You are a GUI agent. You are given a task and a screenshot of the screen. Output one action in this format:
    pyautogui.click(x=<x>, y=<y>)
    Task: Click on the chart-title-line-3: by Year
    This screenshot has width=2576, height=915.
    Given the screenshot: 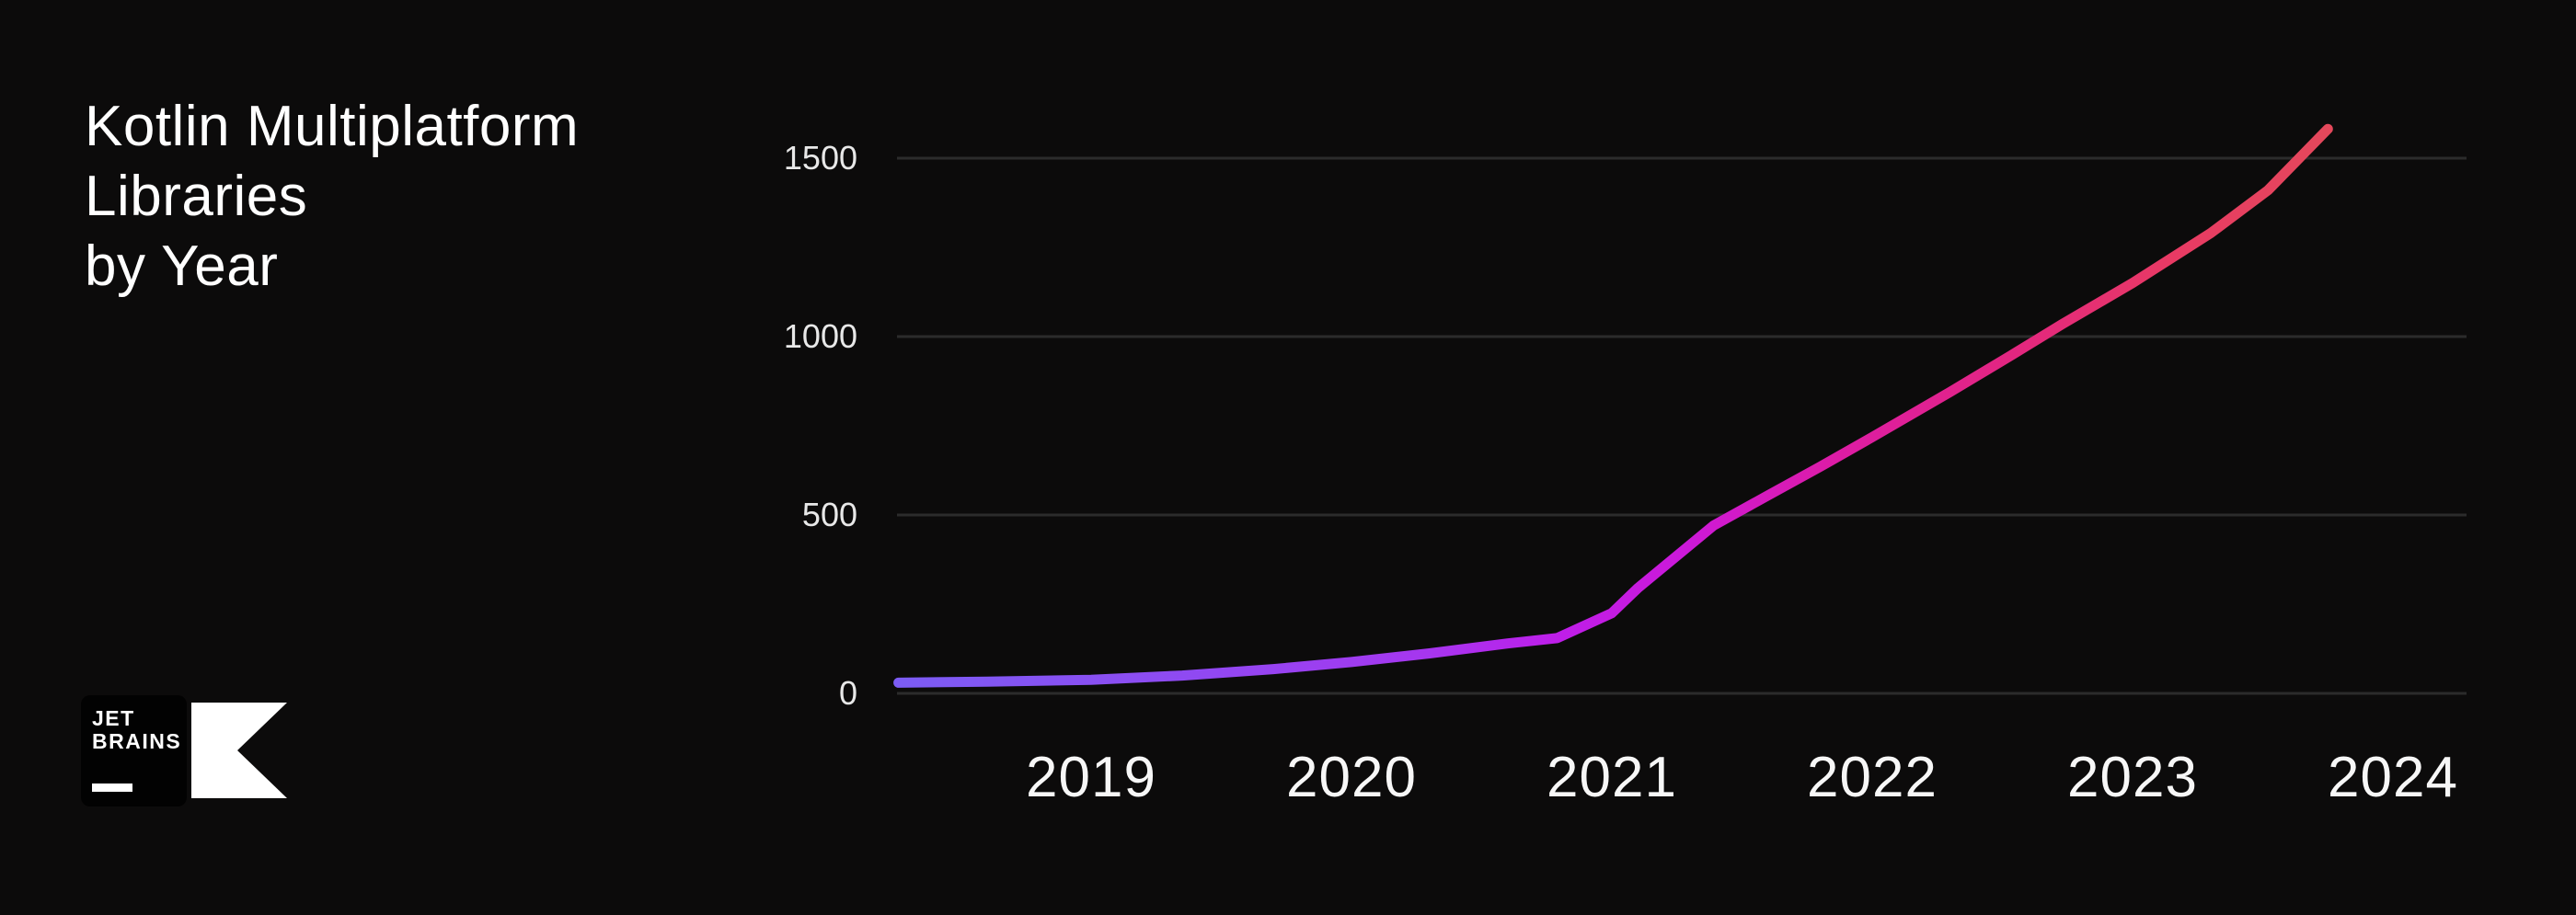 What is the action you would take?
    pyautogui.click(x=182, y=266)
    